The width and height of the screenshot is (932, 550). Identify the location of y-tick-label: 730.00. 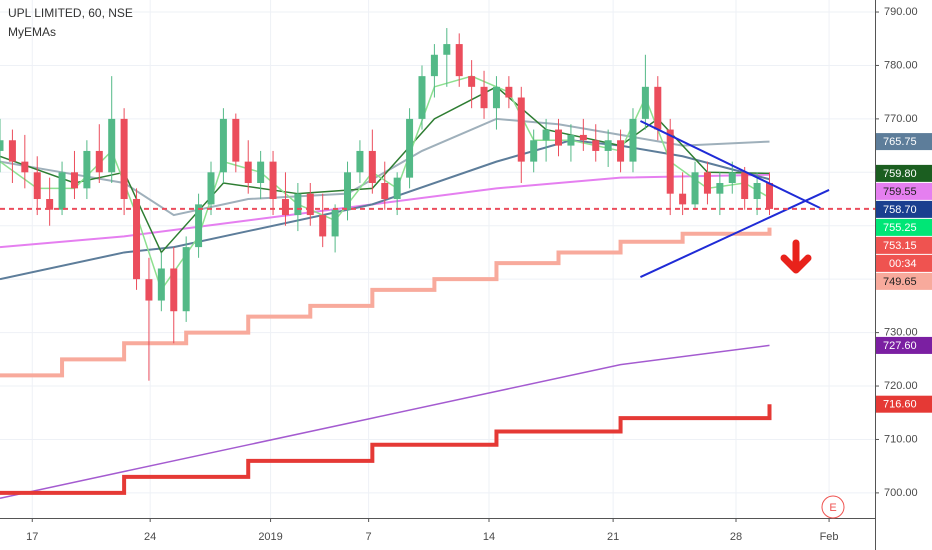
(901, 333).